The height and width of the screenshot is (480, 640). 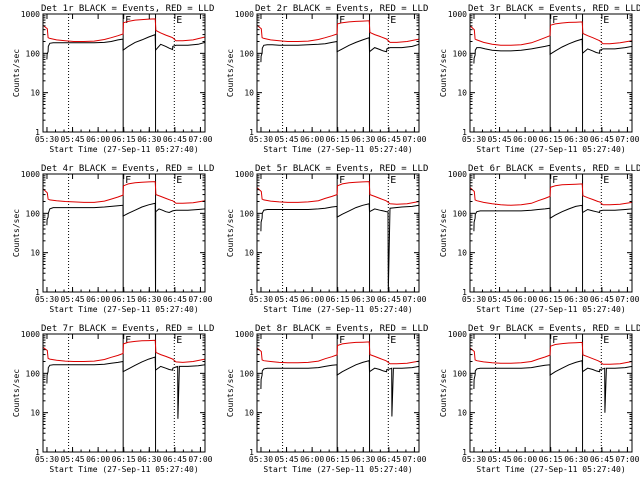 I want to click on panel-title: Det 5r BLACK = Events, RED = LLD, so click(x=341, y=169).